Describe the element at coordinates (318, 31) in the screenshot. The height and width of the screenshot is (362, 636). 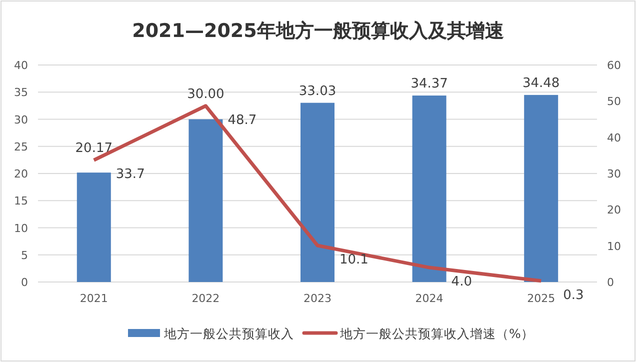
I see `chart-title: 2021—2025年地方一般预算收入及其增速` at that location.